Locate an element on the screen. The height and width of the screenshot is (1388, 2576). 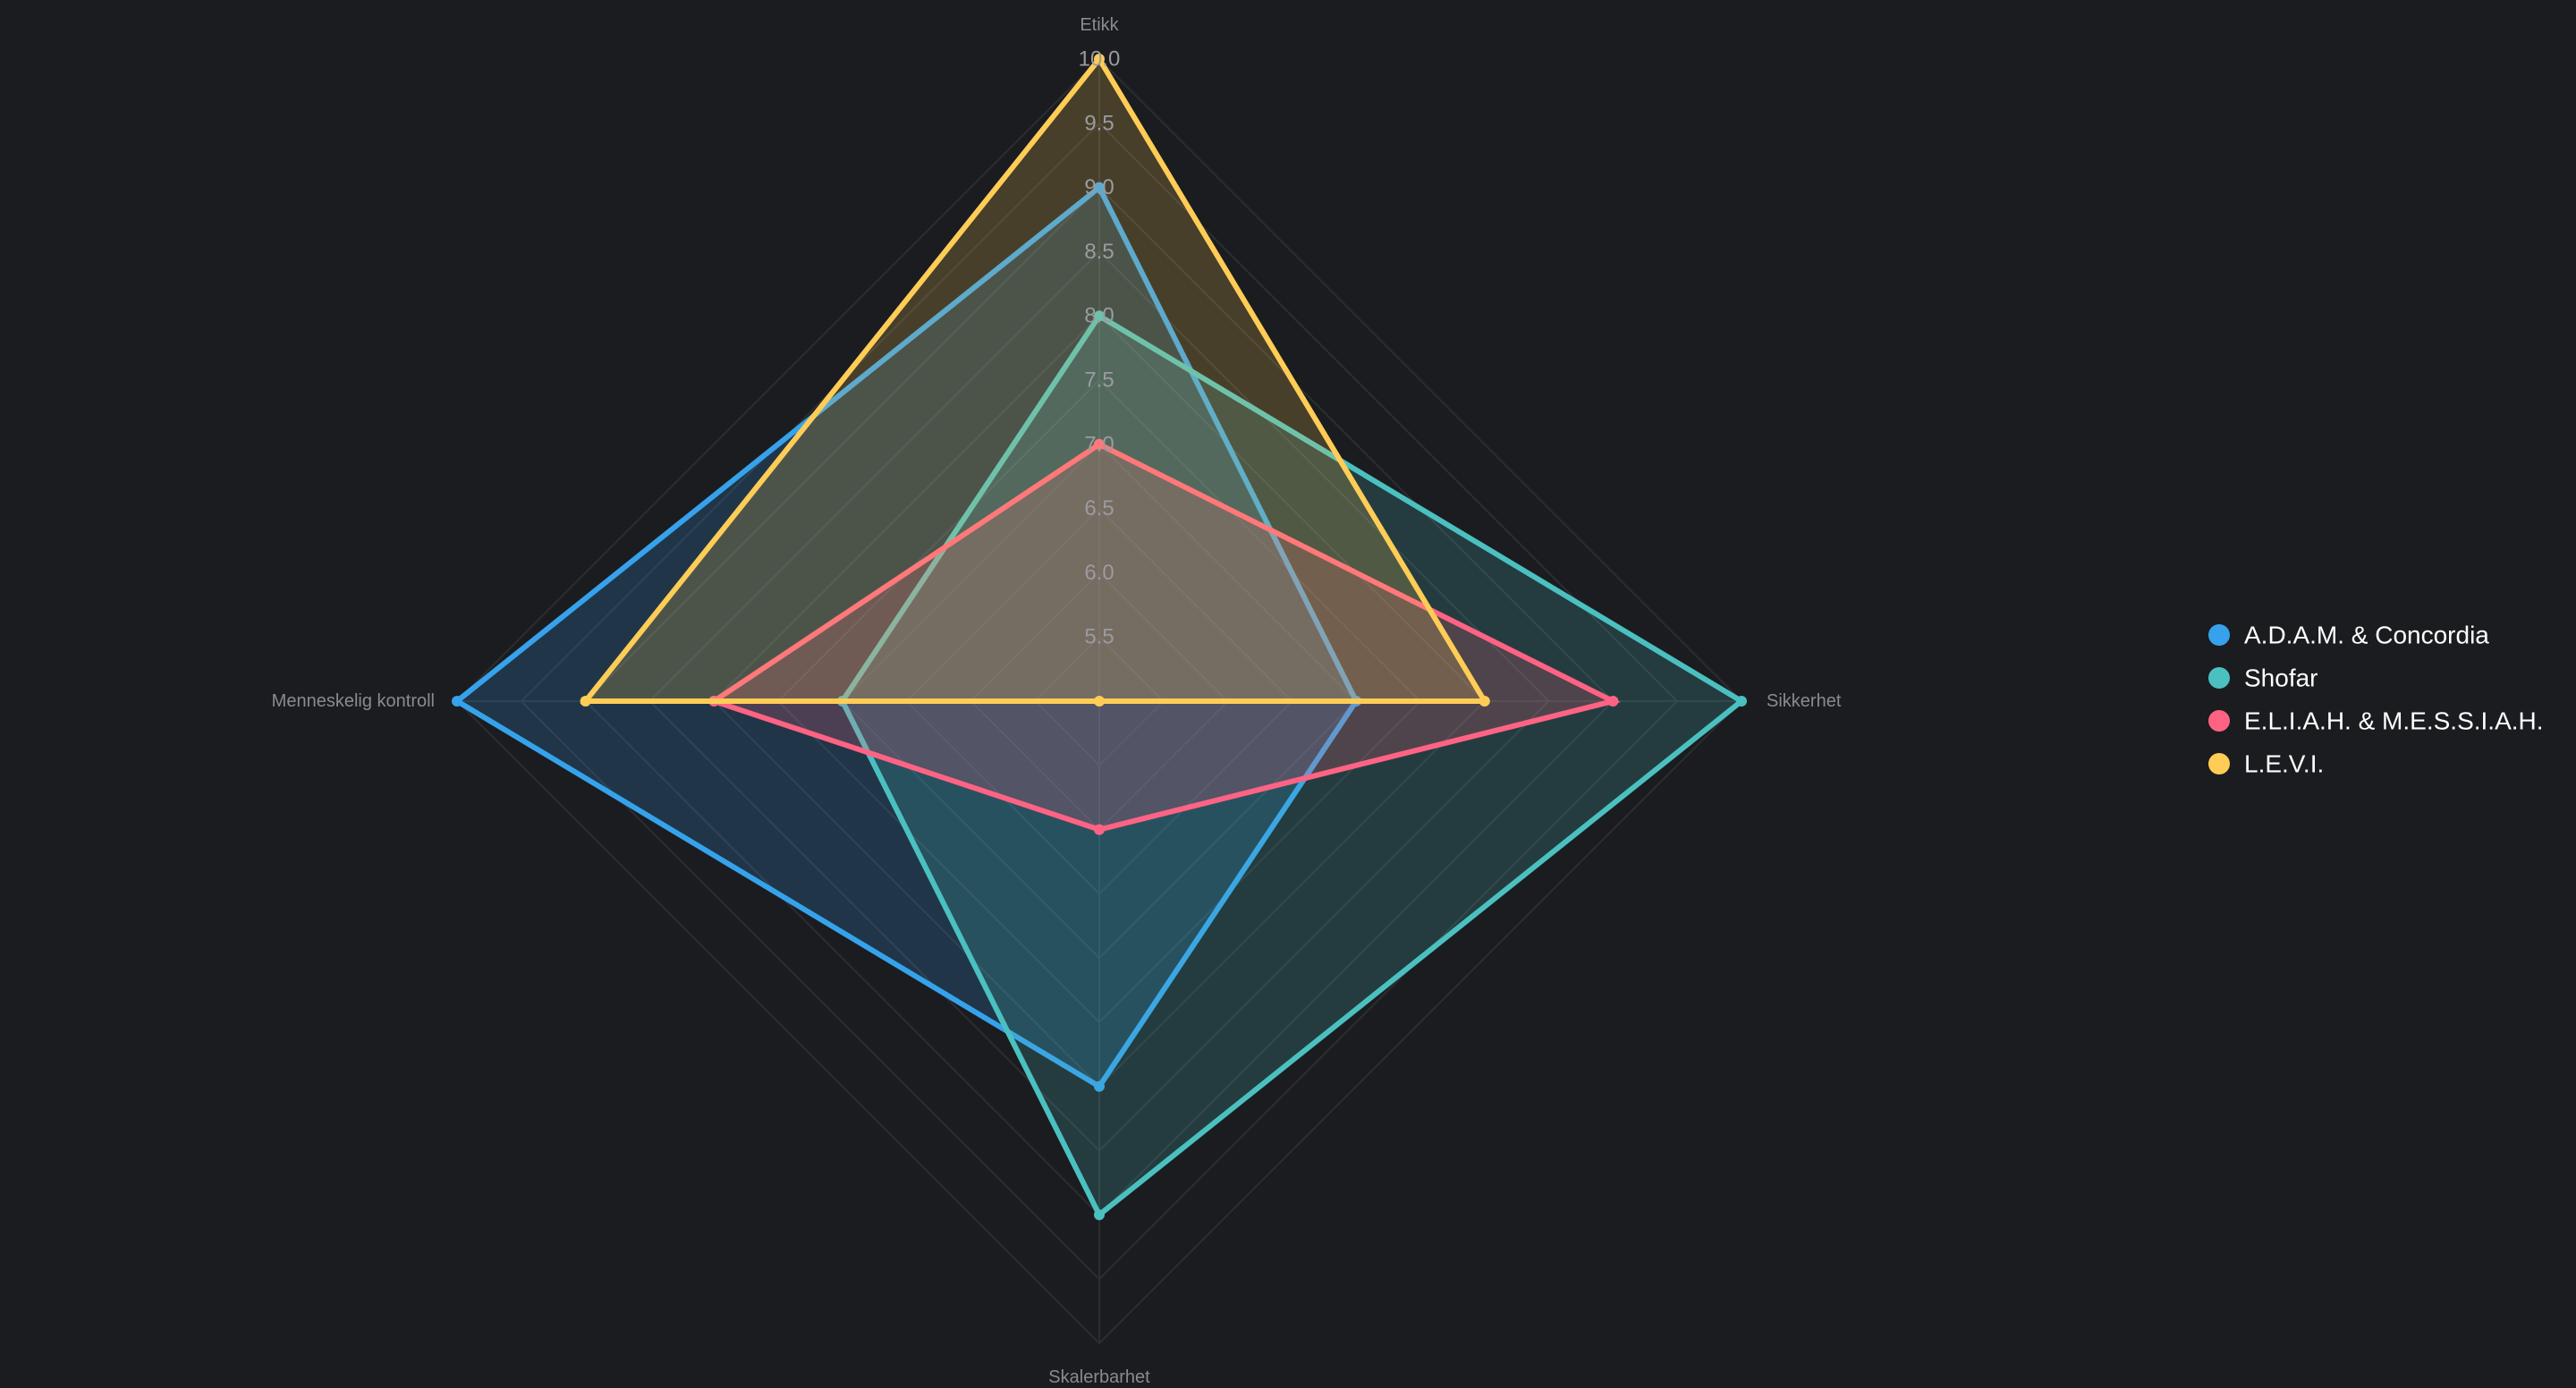
tick-label: 5.5 is located at coordinates (1099, 637).